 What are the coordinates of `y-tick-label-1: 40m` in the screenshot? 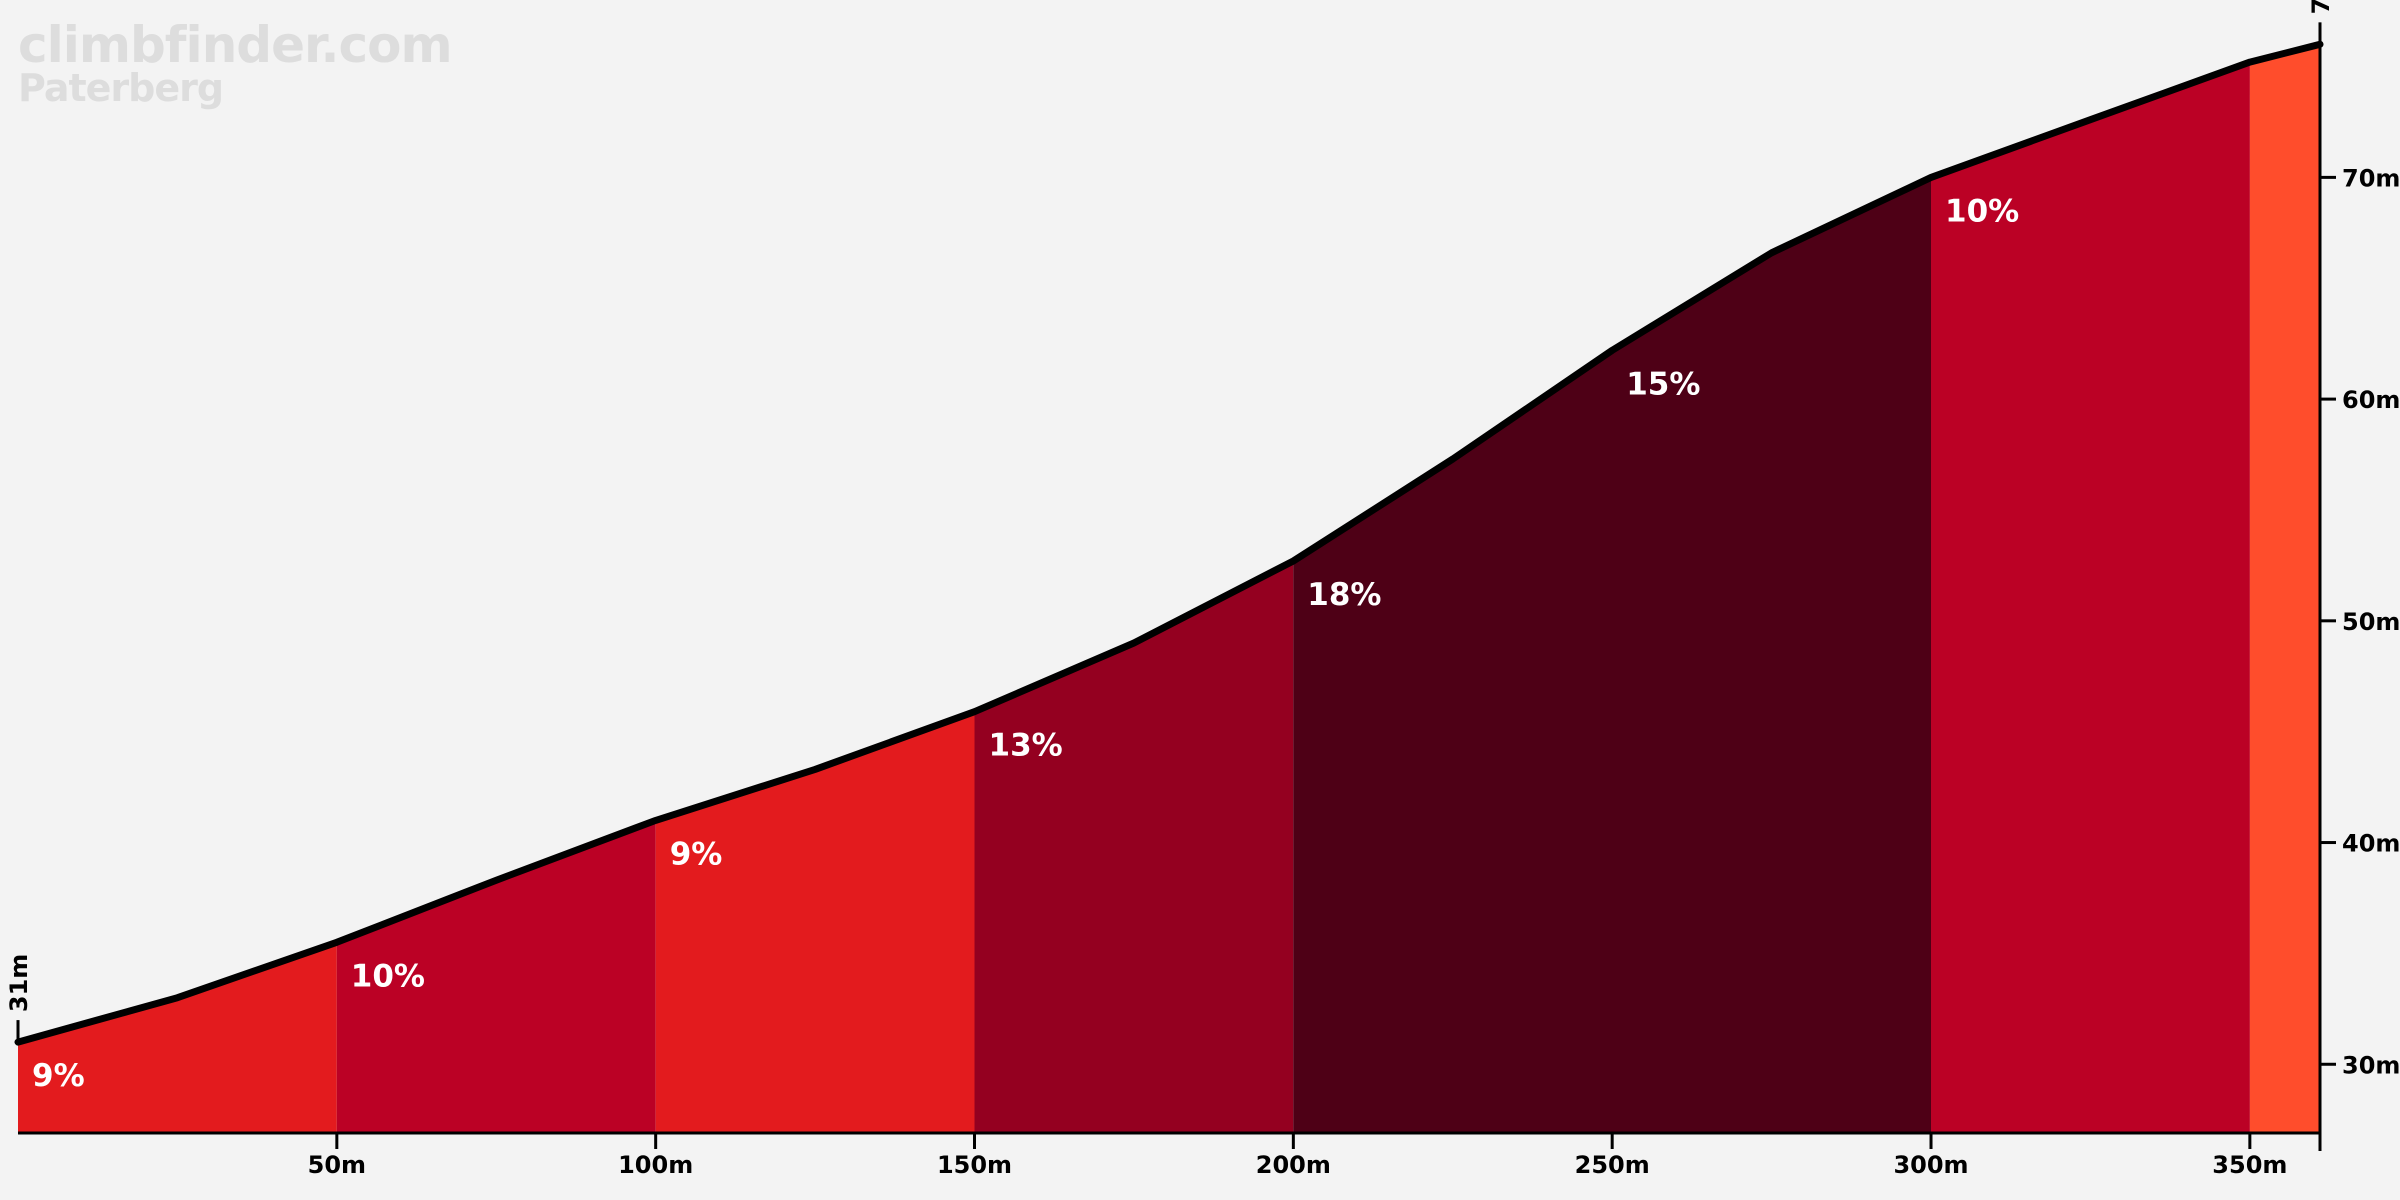 It's located at (2371, 844).